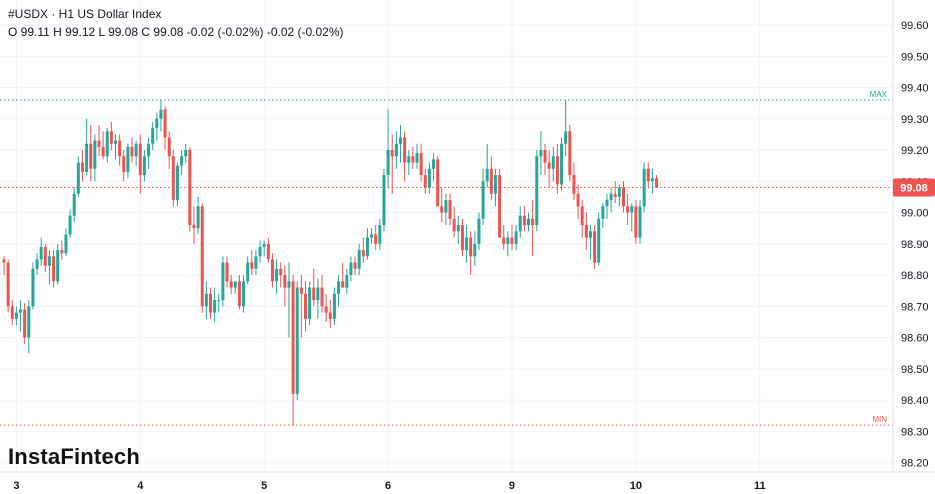  What do you see at coordinates (915, 276) in the screenshot?
I see `y-tick-label: 98.80` at bounding box center [915, 276].